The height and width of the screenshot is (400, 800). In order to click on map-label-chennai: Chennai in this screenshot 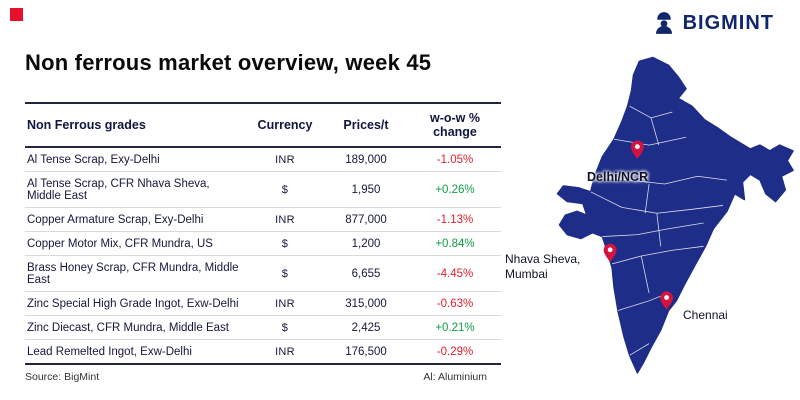, I will do `click(705, 315)`.